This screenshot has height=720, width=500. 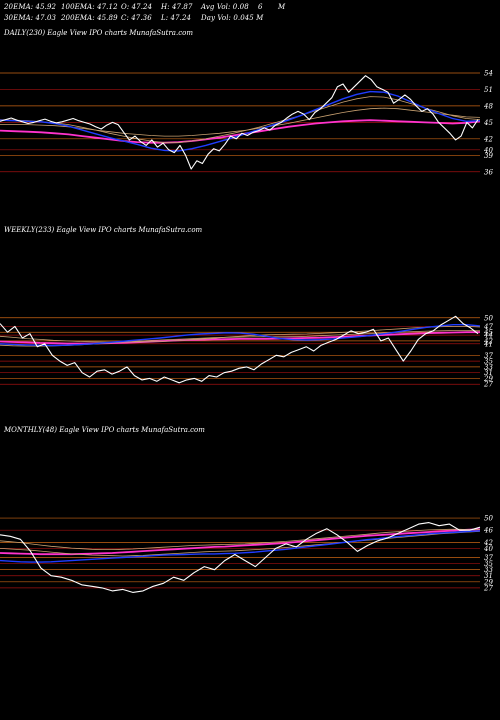 What do you see at coordinates (30, 18) in the screenshot?
I see `header-ema30: 30EMA: 47.03` at bounding box center [30, 18].